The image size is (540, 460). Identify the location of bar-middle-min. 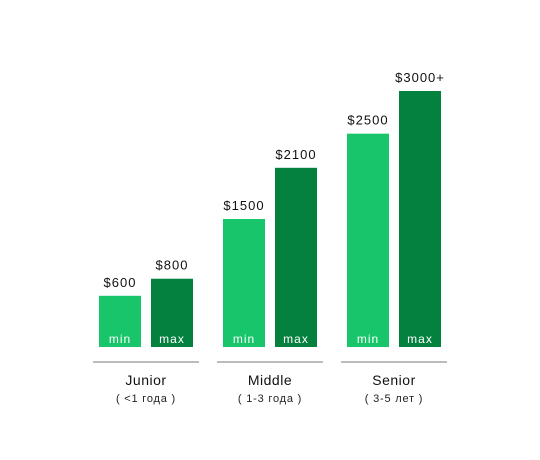
(244, 283).